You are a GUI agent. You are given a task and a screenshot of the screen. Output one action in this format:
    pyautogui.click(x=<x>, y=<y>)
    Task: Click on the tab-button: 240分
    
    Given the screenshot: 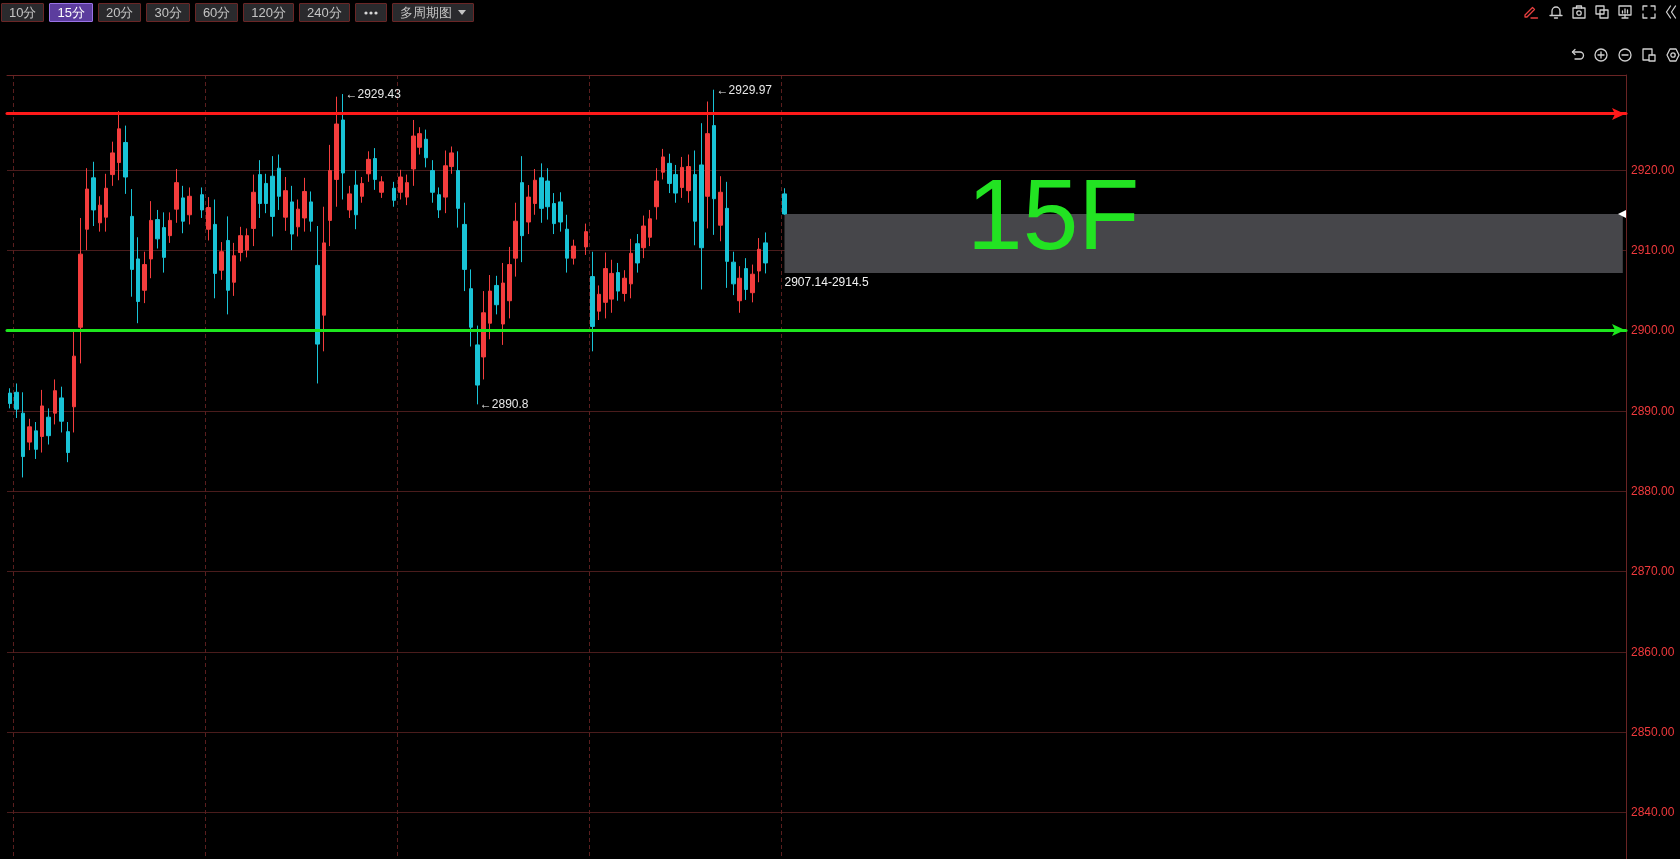 What is the action you would take?
    pyautogui.click(x=324, y=12)
    